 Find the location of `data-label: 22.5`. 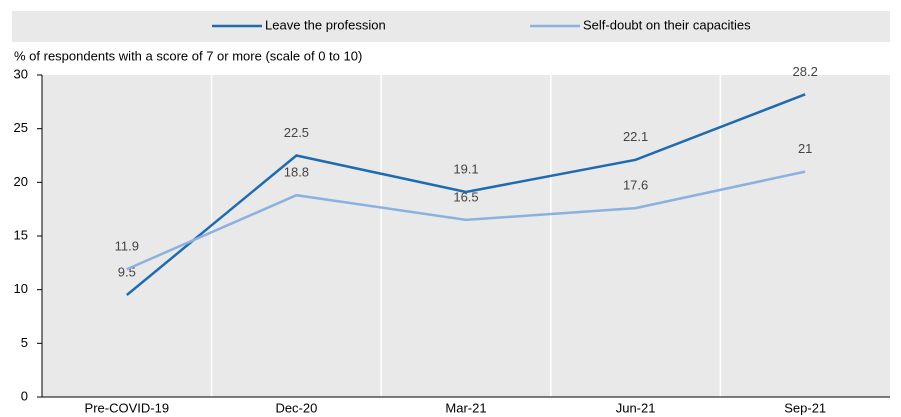

data-label: 22.5 is located at coordinates (296, 132).